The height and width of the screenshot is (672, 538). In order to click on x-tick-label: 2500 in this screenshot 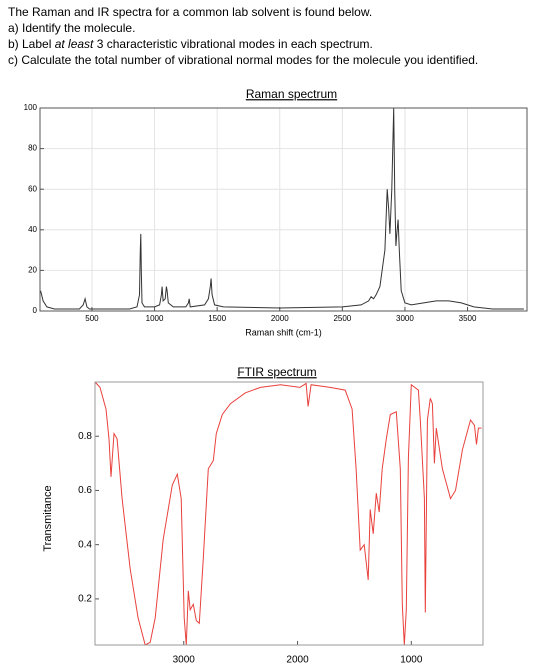, I will do `click(342, 318)`.